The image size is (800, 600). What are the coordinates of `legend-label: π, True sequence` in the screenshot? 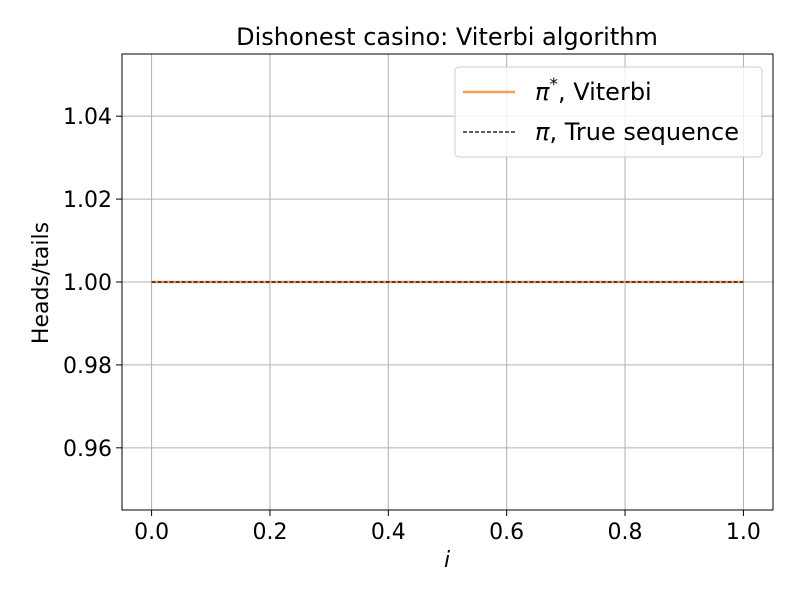 It's located at (637, 132).